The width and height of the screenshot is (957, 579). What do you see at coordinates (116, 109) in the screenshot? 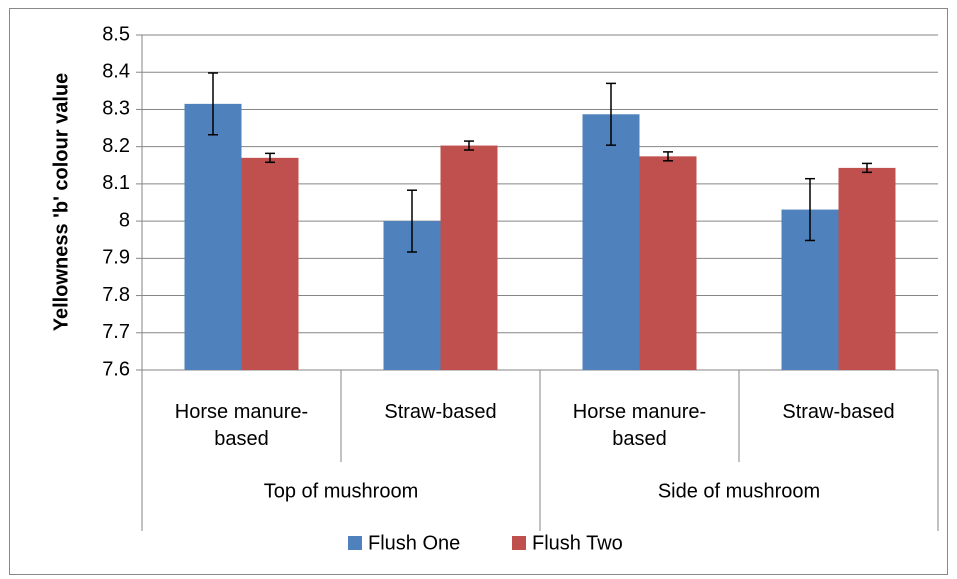
I see `y-tick-label: 8.3` at bounding box center [116, 109].